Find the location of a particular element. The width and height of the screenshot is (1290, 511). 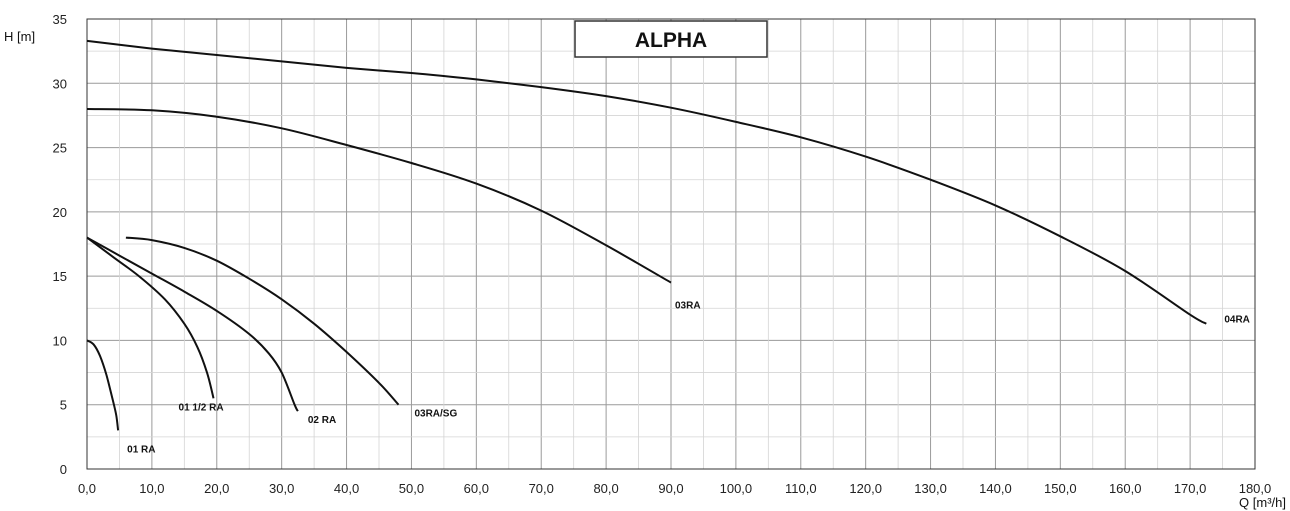

x-tick-label: 150,0 is located at coordinates (1060, 488).